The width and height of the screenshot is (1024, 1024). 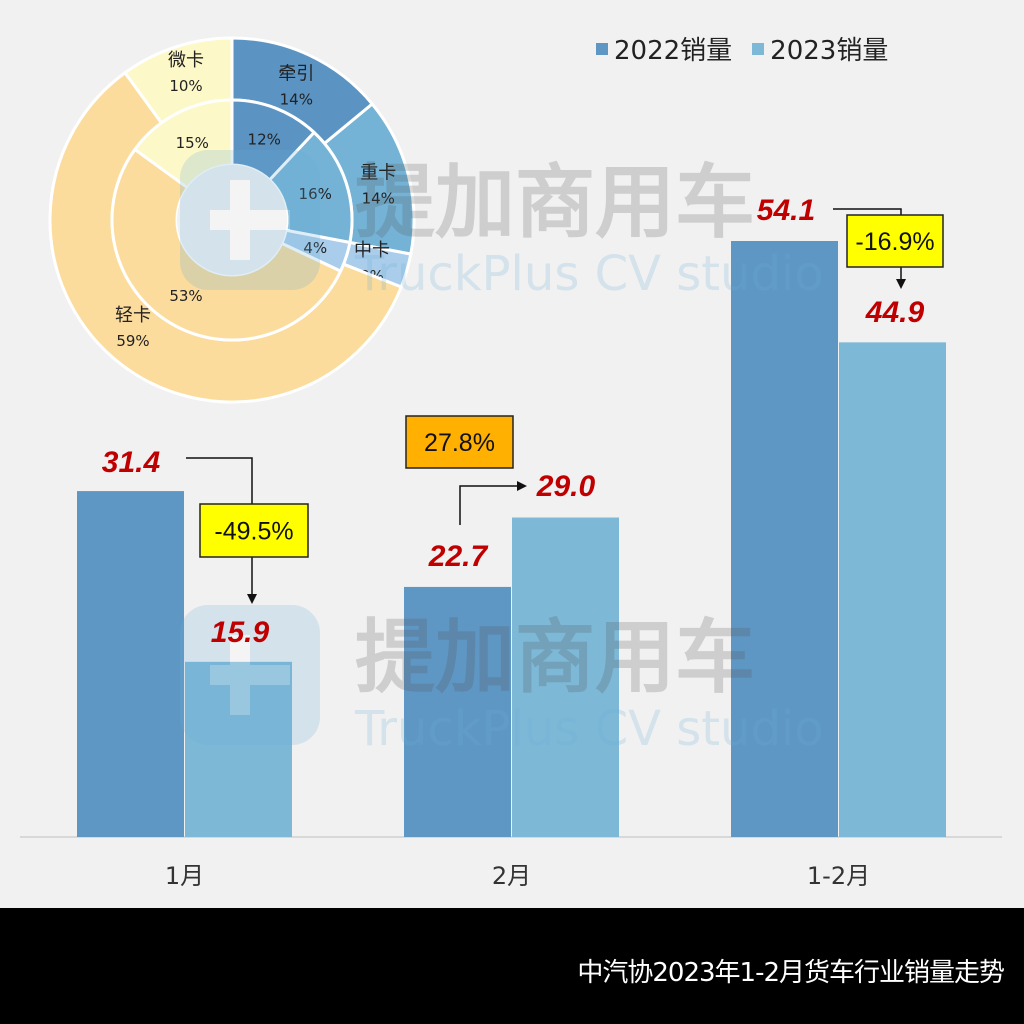 I want to click on bar-2022销量-1月, so click(x=130, y=664).